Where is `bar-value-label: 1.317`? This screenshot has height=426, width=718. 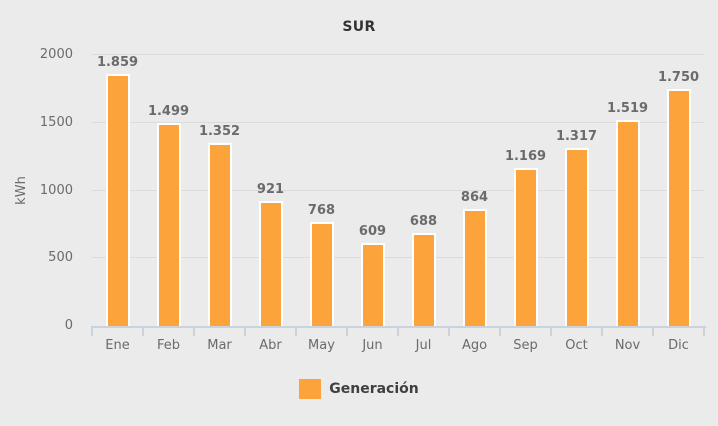 bar-value-label: 1.317 is located at coordinates (576, 136).